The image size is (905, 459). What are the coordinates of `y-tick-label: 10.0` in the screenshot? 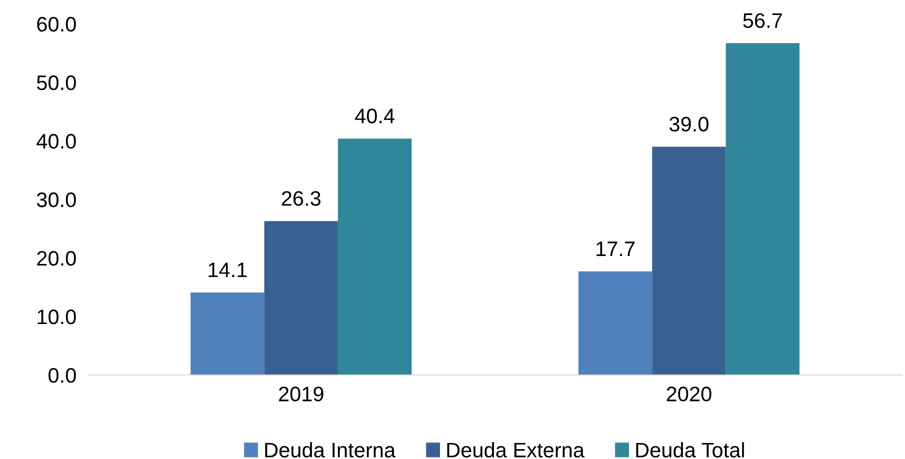 It's located at (57, 316).